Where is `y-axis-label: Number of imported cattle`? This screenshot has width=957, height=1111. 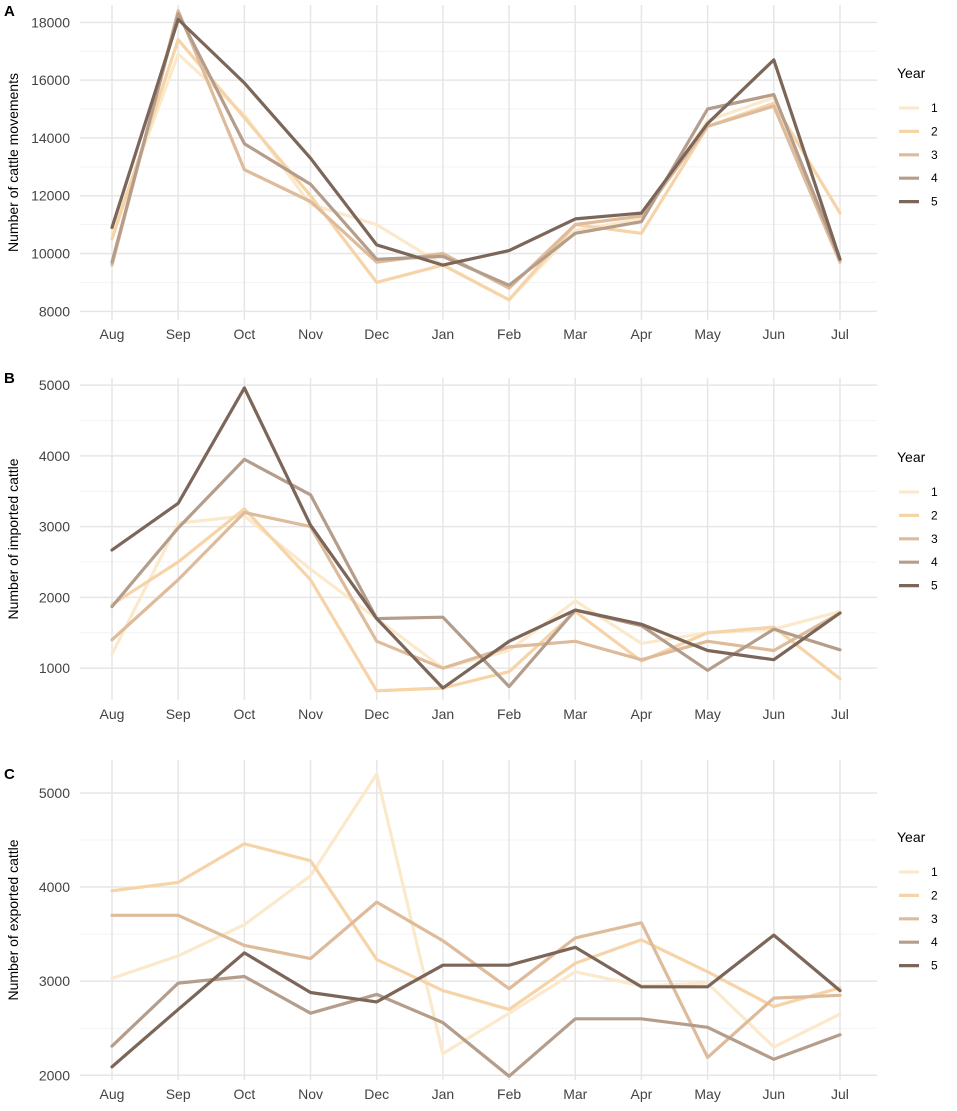
y-axis-label: Number of imported cattle is located at coordinates (13, 538).